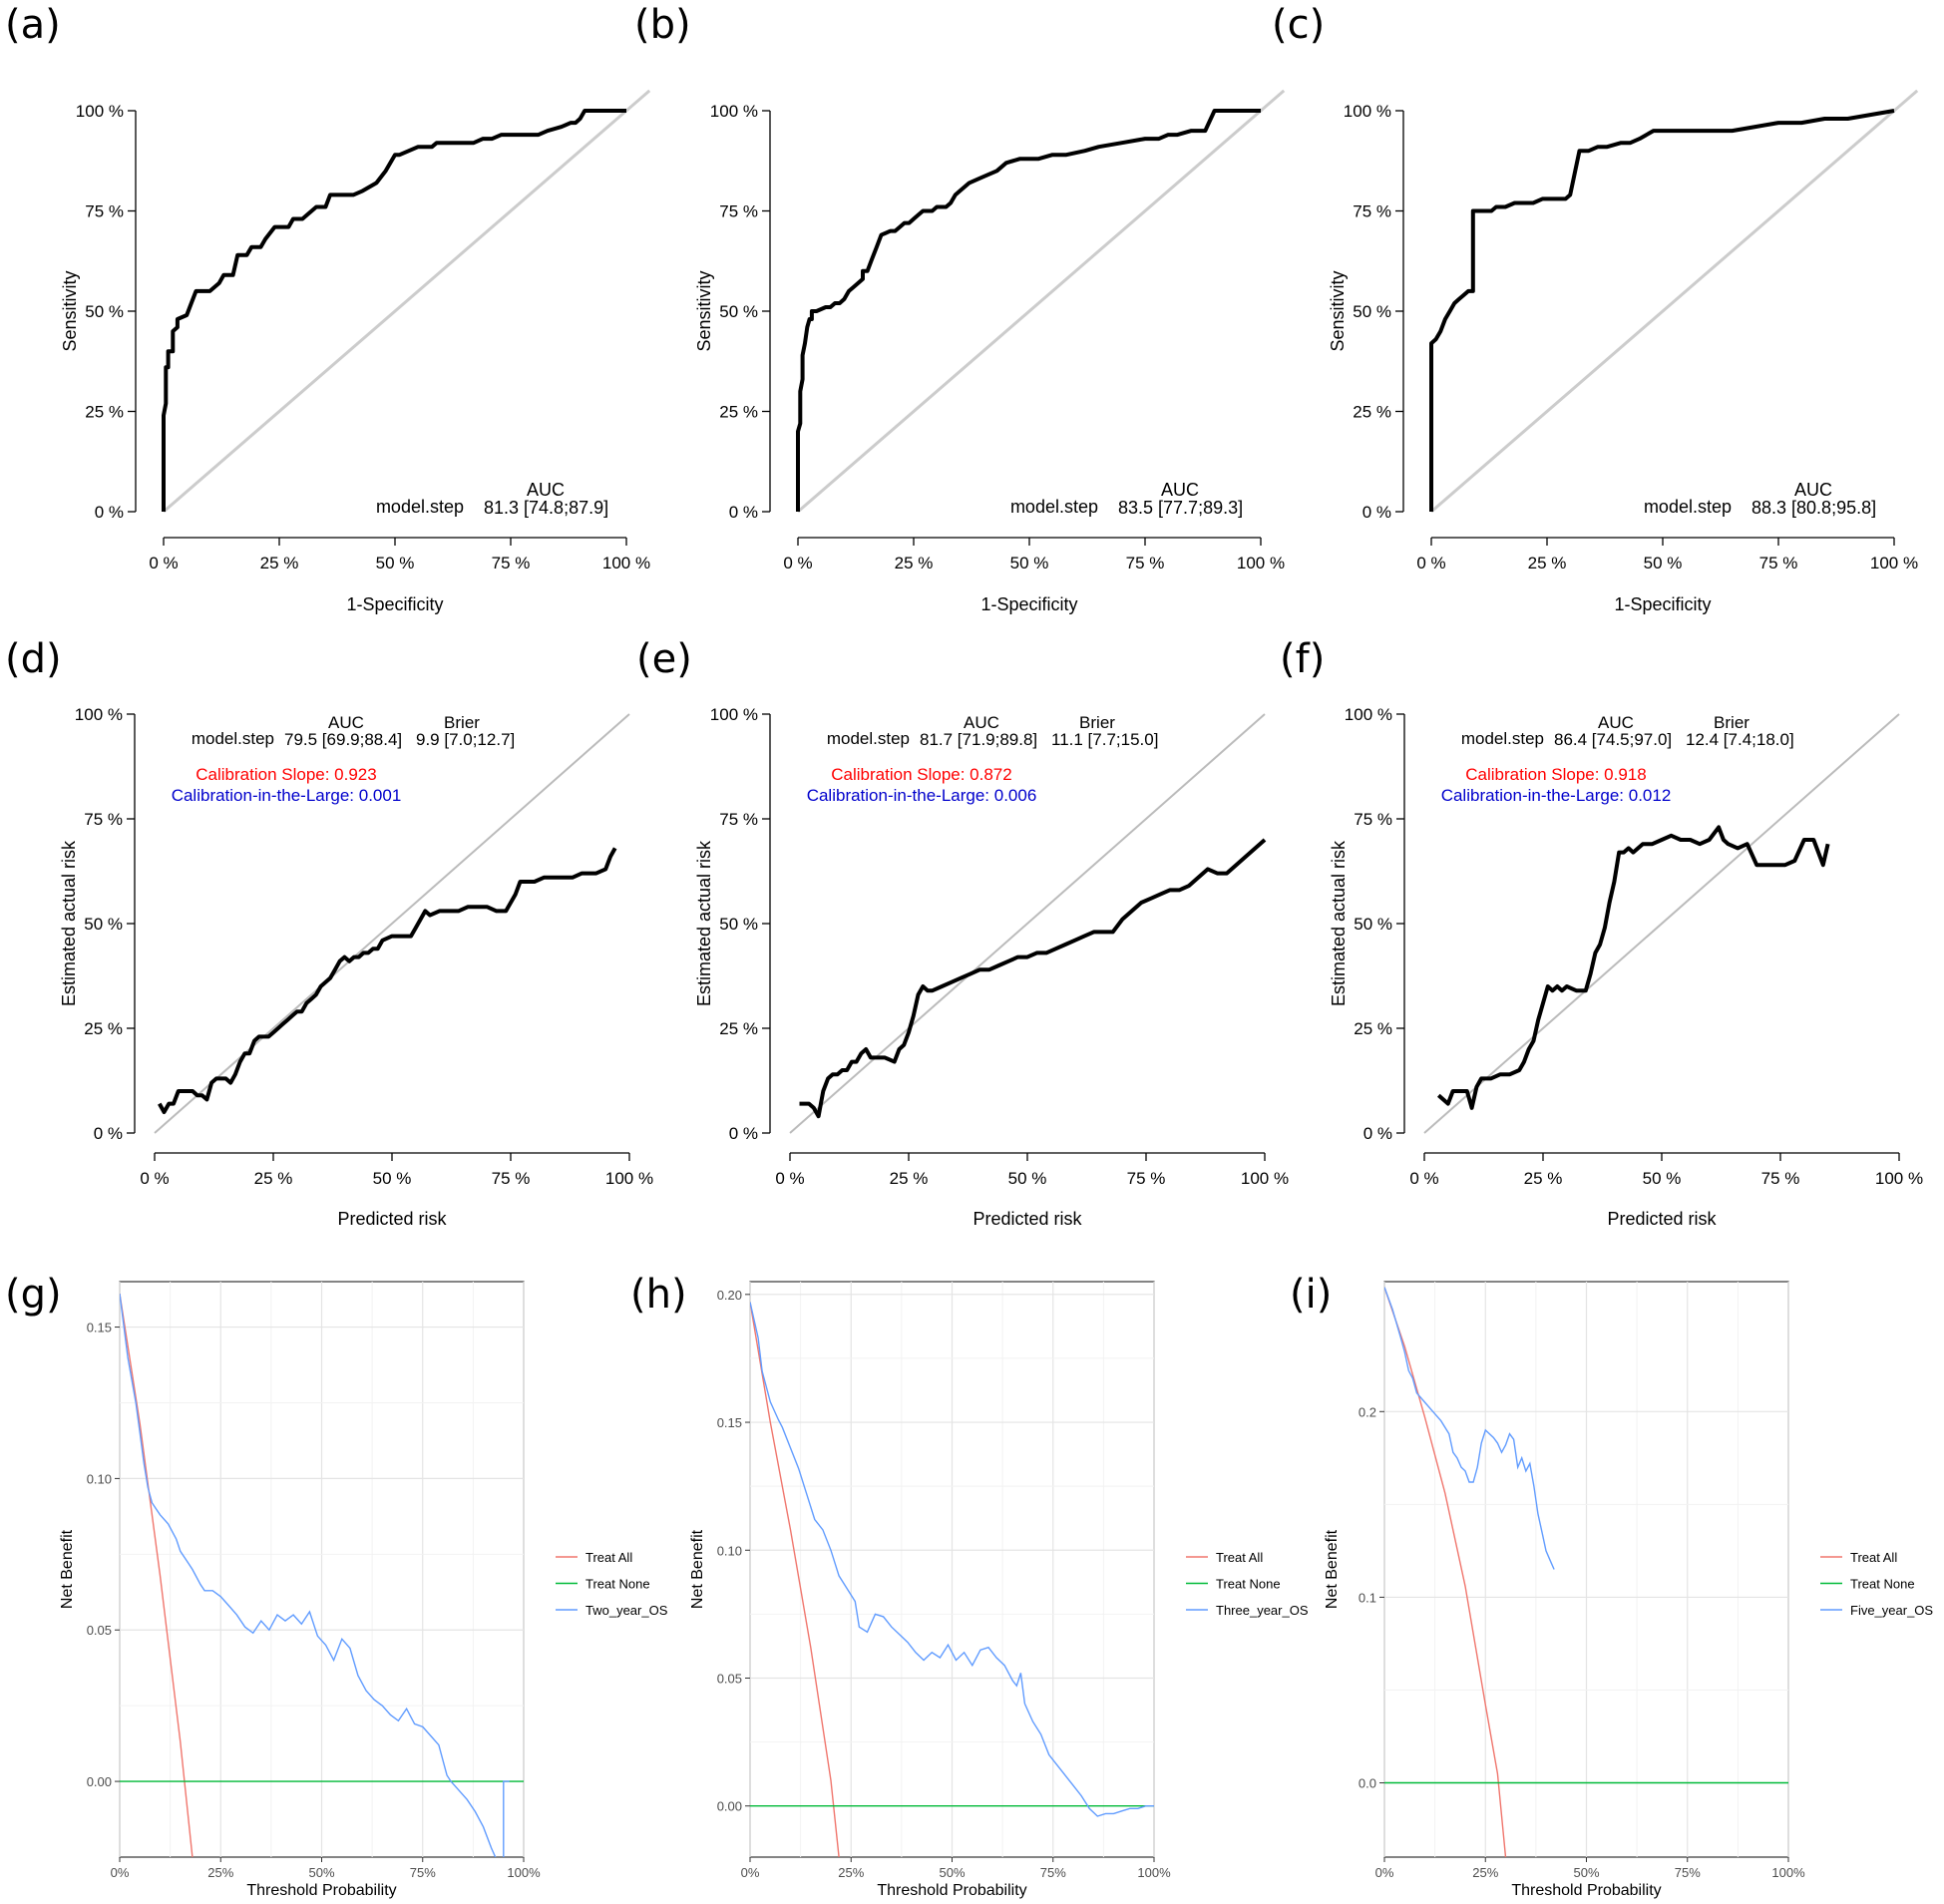 The height and width of the screenshot is (1904, 1944). Describe the element at coordinates (285, 774) in the screenshot. I see `calibration-slope-d: Calibration Slope: 0.923` at that location.